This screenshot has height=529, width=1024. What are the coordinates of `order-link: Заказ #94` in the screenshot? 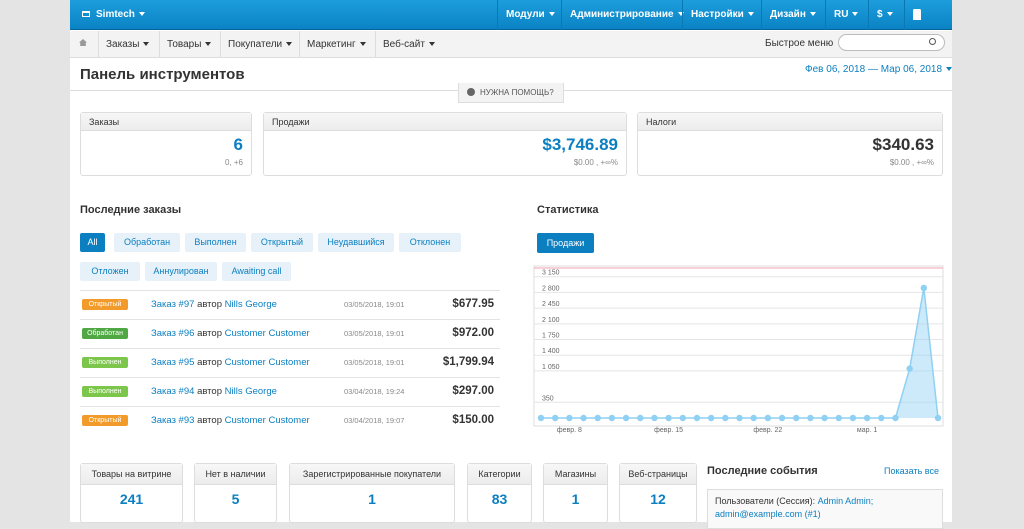 It's located at (173, 391).